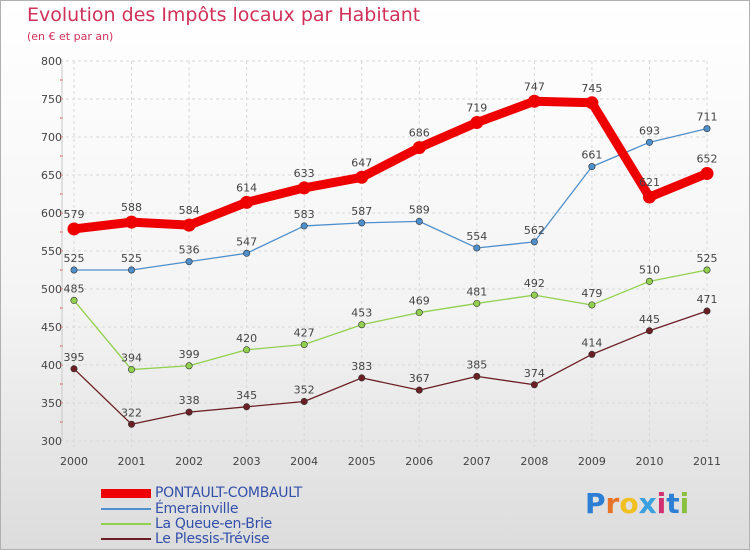 This screenshot has width=750, height=550. Describe the element at coordinates (534, 86) in the screenshot. I see `data-label: 747` at that location.